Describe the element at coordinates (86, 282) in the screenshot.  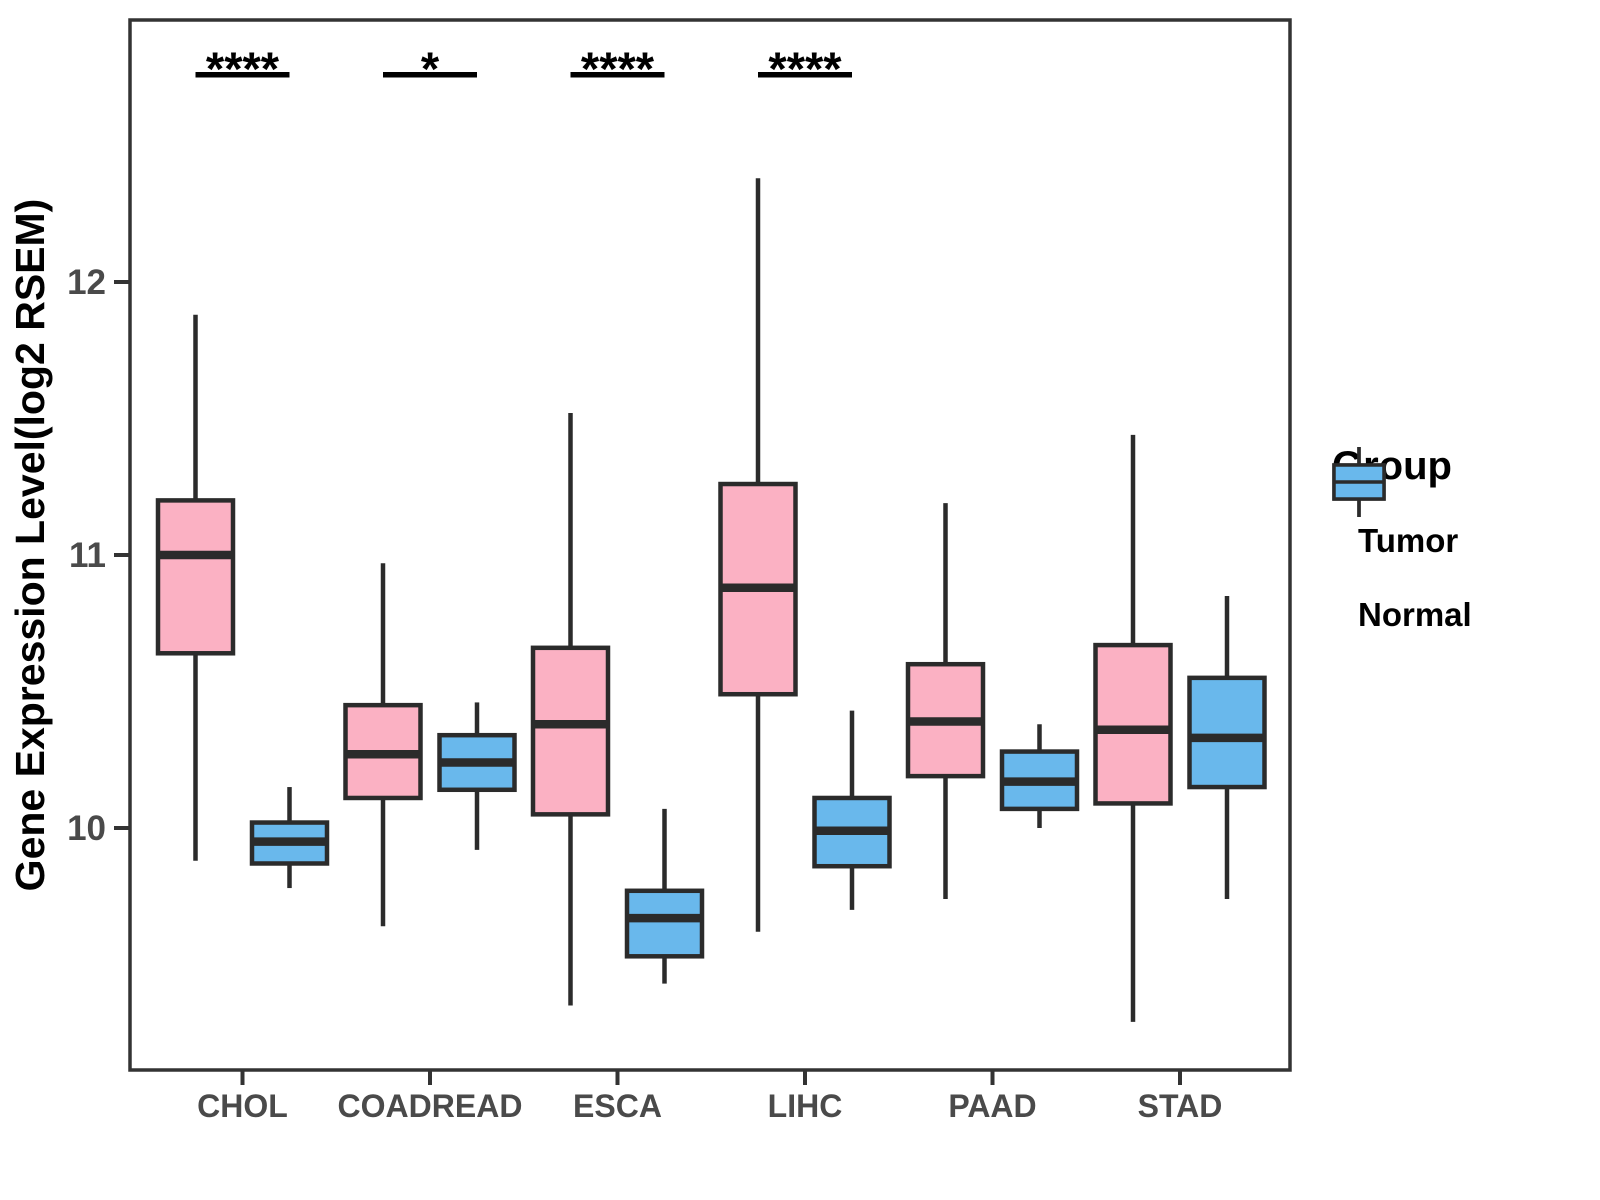
I see `y-tick-label: 12` at that location.